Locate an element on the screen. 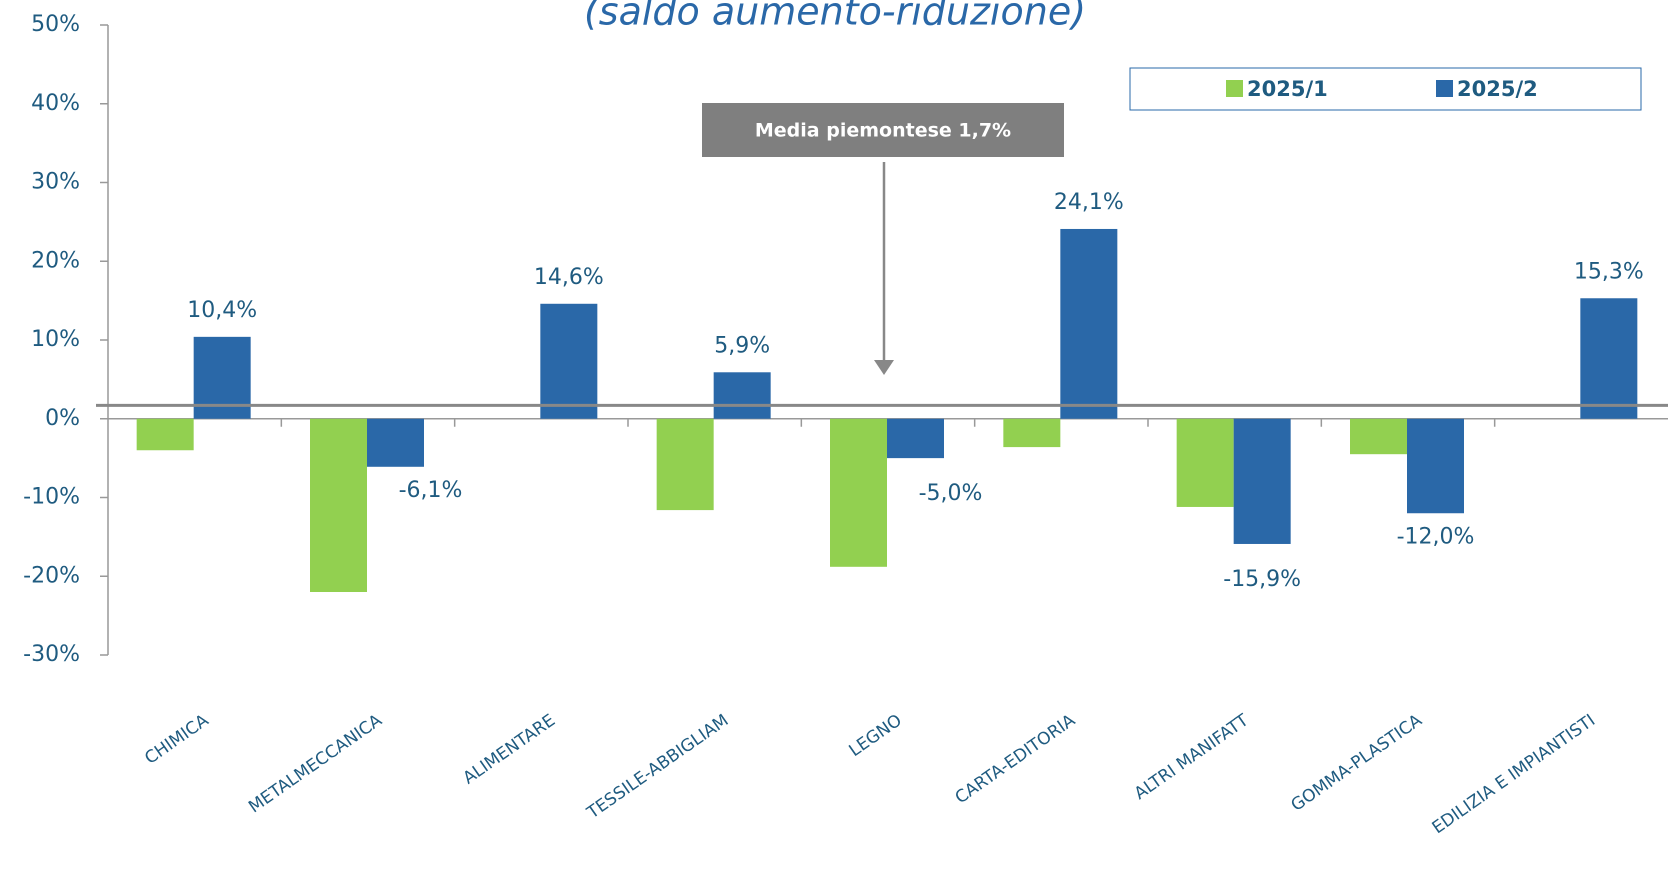 Image resolution: width=1668 pixels, height=885 pixels. x-tick-label: ALIMENTARE is located at coordinates (510, 750).